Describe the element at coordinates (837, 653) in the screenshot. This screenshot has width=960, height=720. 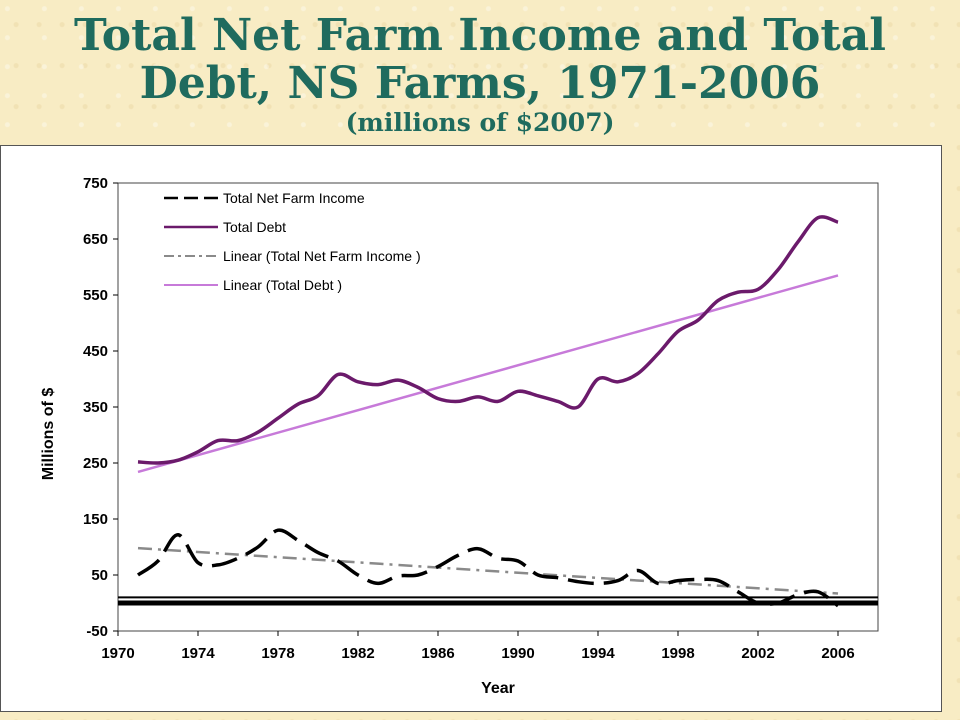
I see `x-tick-label: 2006` at that location.